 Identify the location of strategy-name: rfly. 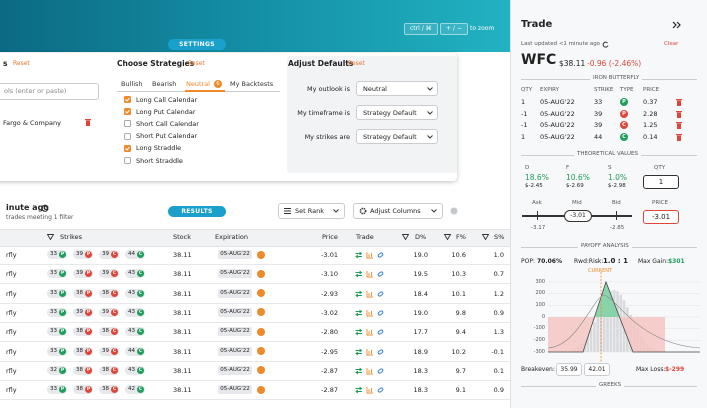
(11, 332).